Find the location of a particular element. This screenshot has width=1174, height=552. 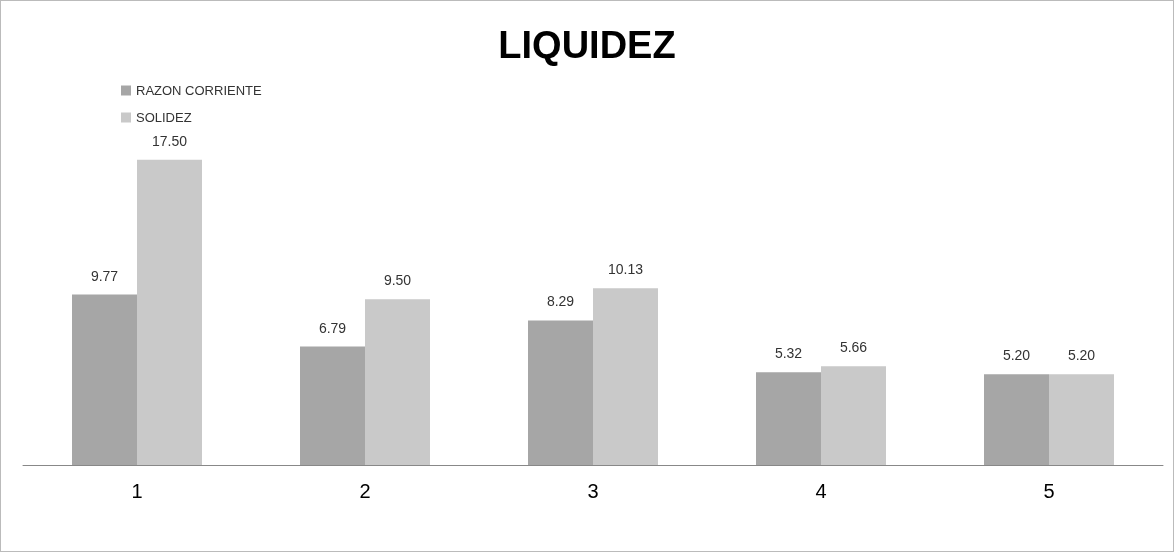

x-tick-label: 2 is located at coordinates (365, 491).